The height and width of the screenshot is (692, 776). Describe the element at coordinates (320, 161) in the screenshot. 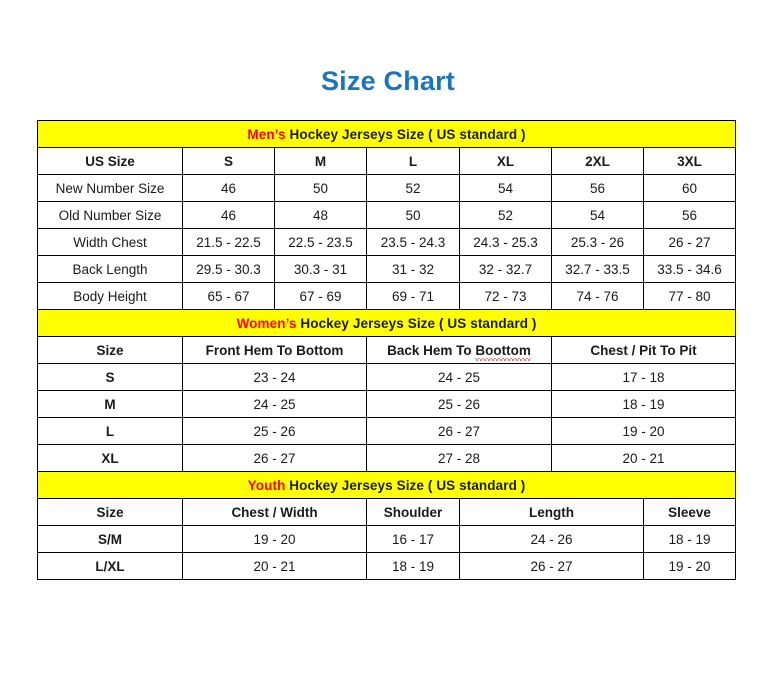

I see `mens-col-2: M` at that location.